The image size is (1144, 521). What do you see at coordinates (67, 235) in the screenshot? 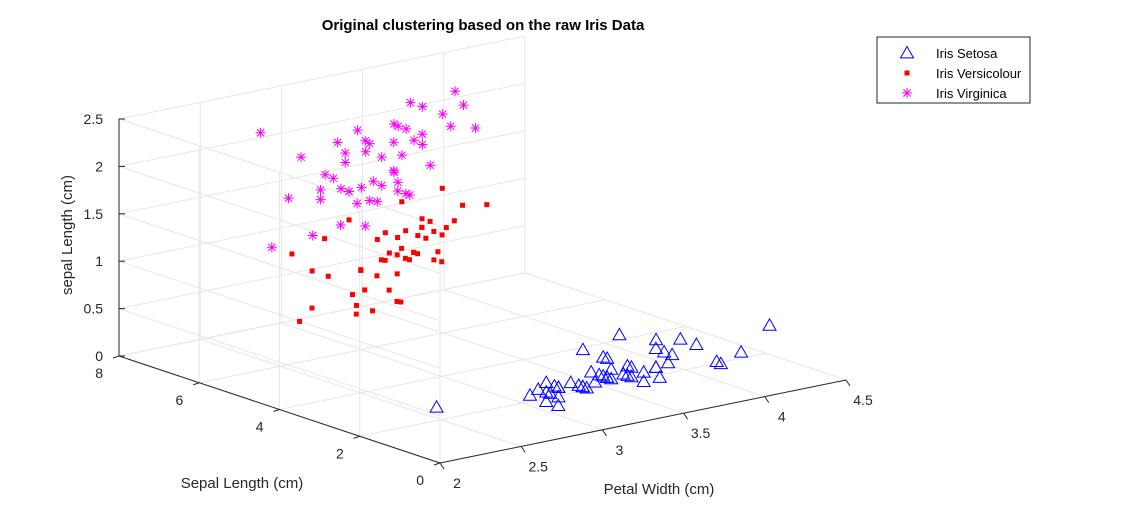
I see `z-axis-label: sepal Length (cm)` at bounding box center [67, 235].